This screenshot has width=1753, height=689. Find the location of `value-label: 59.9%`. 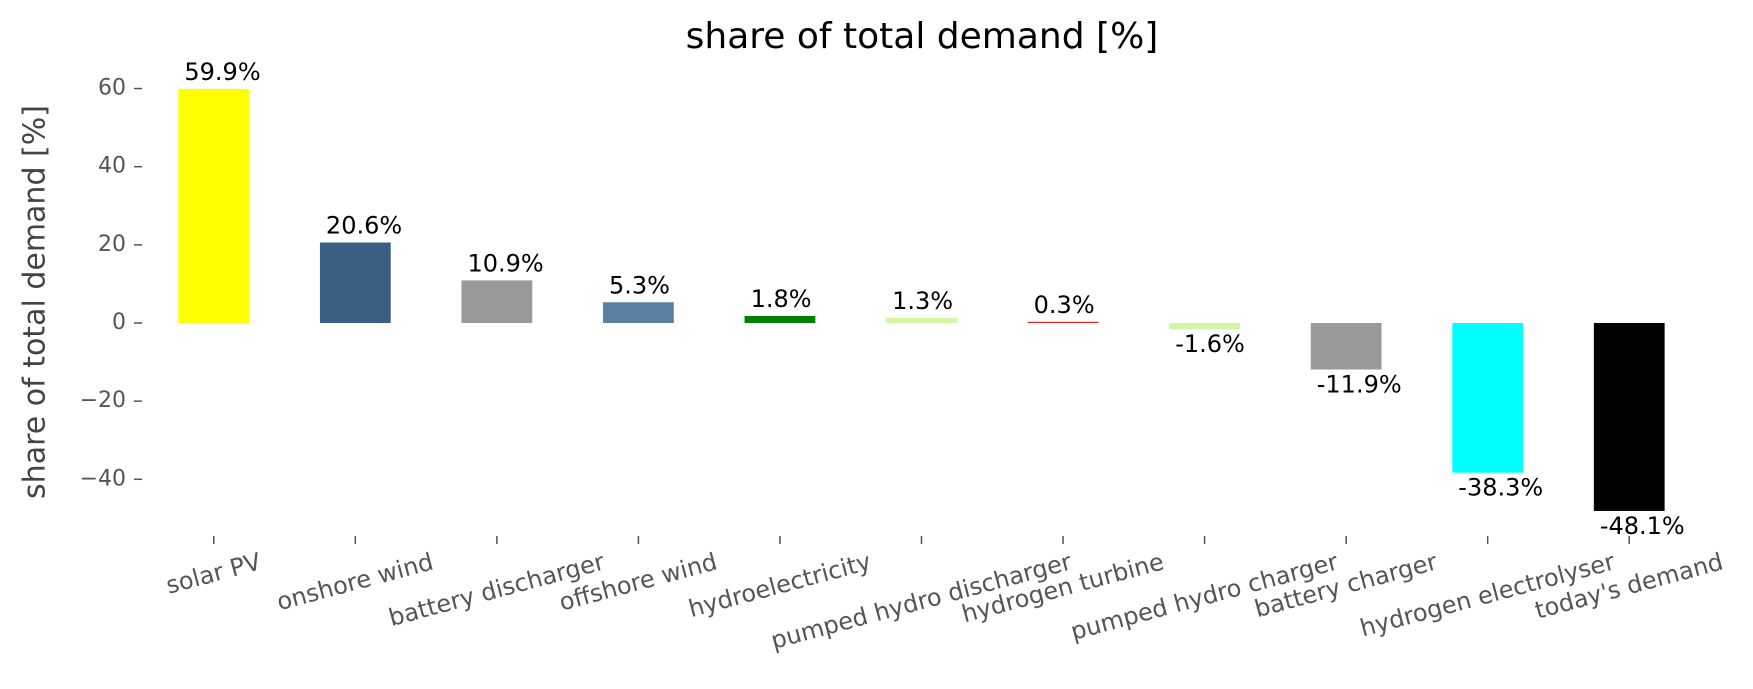

value-label: 59.9% is located at coordinates (222, 72).